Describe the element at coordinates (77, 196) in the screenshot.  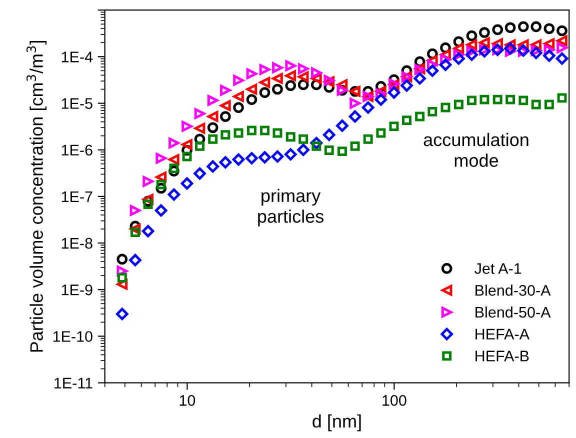
I see `y-tick-label: 1E-7` at that location.